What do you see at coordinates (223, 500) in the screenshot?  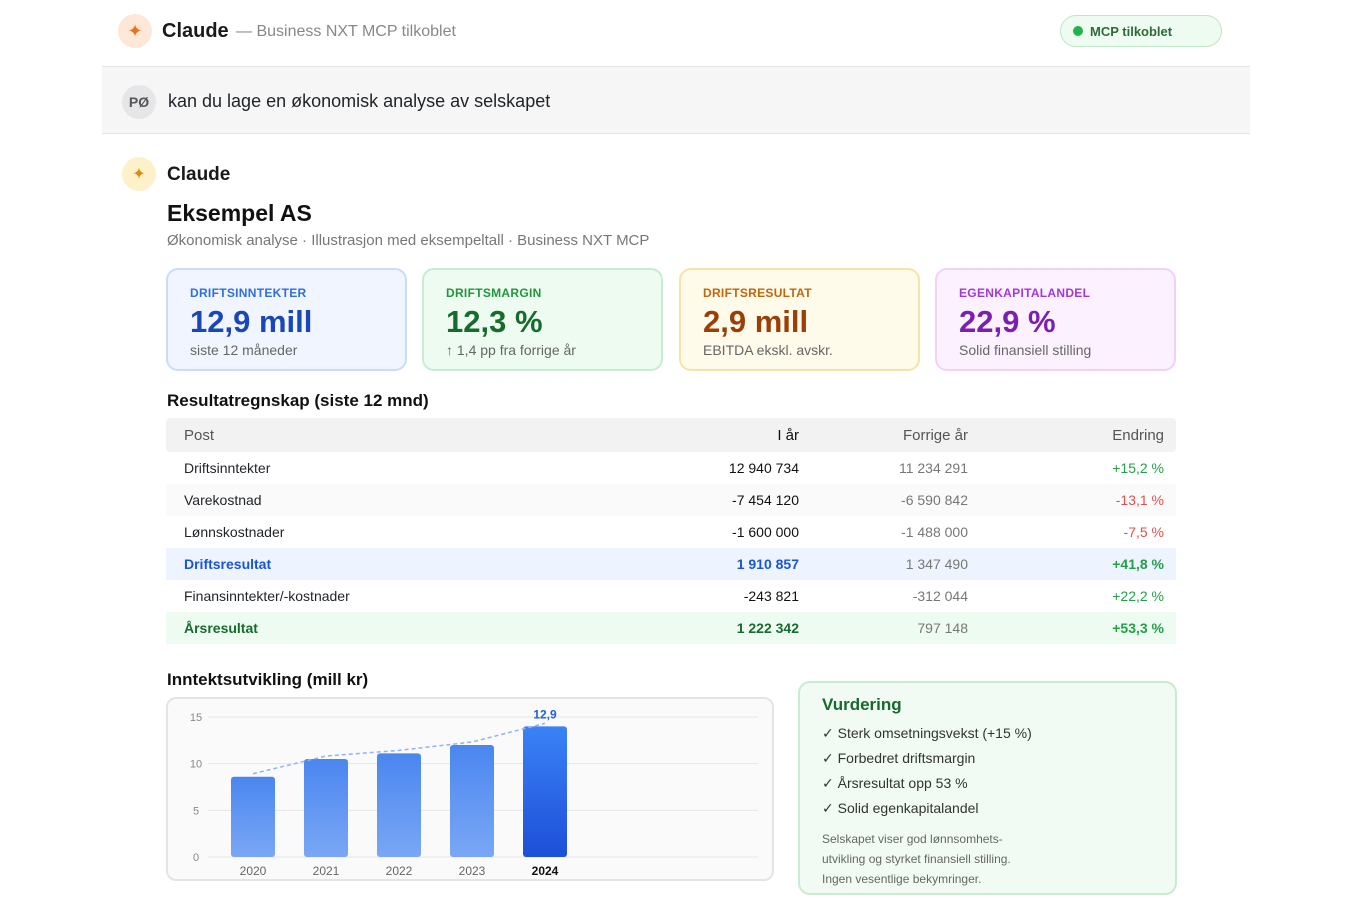 I see `row-label: Varekostnad` at bounding box center [223, 500].